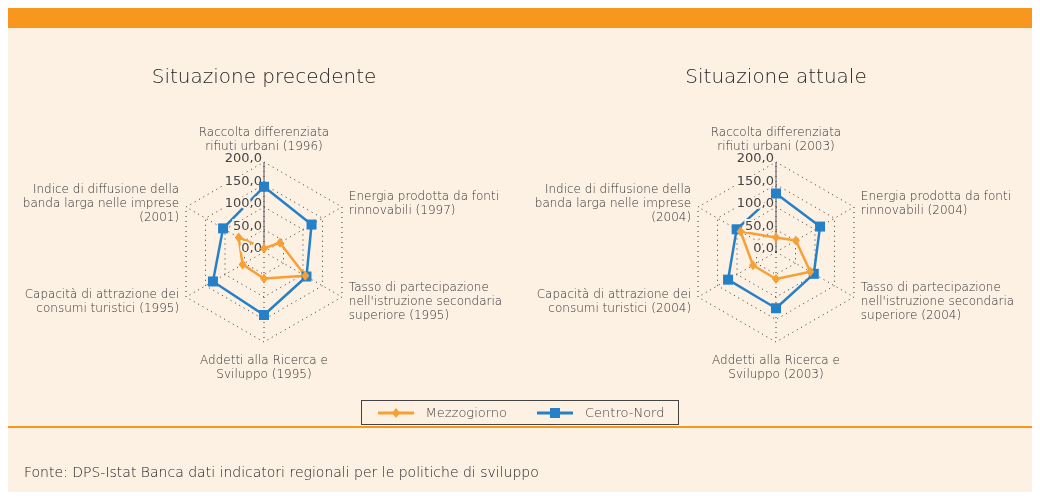 The width and height of the screenshot is (1040, 500). What do you see at coordinates (264, 139) in the screenshot?
I see `spoke-label: Raccolta differenziata rifiuti urbani (1996)` at bounding box center [264, 139].